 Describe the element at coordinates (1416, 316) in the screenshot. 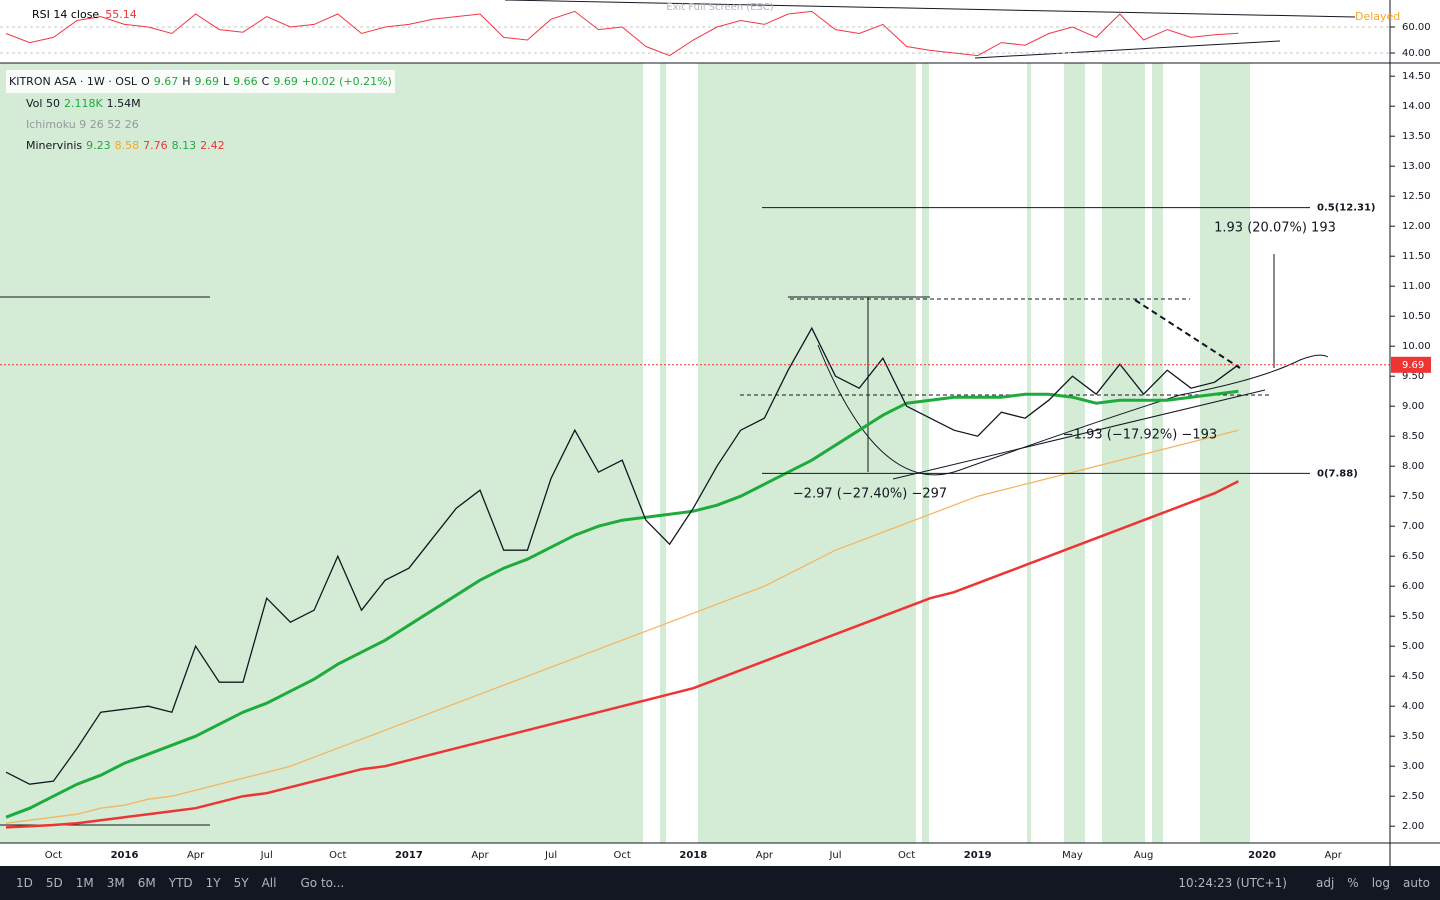

I see `y-tick-label: 10.50` at that location.